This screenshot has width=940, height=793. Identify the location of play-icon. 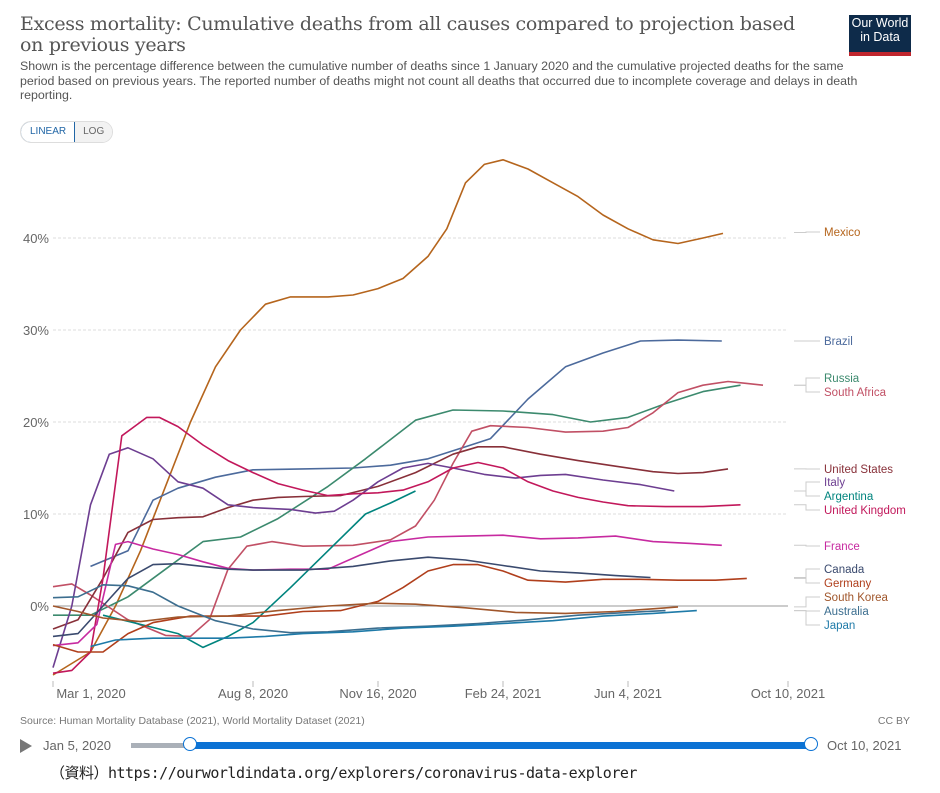
(26, 746).